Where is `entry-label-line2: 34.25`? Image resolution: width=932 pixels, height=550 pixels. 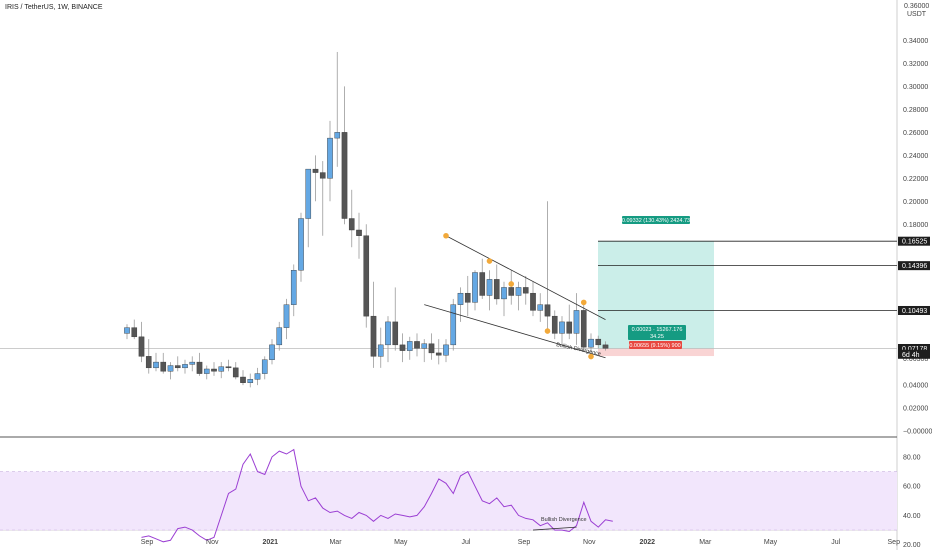 entry-label-line2: 34.25 is located at coordinates (657, 337).